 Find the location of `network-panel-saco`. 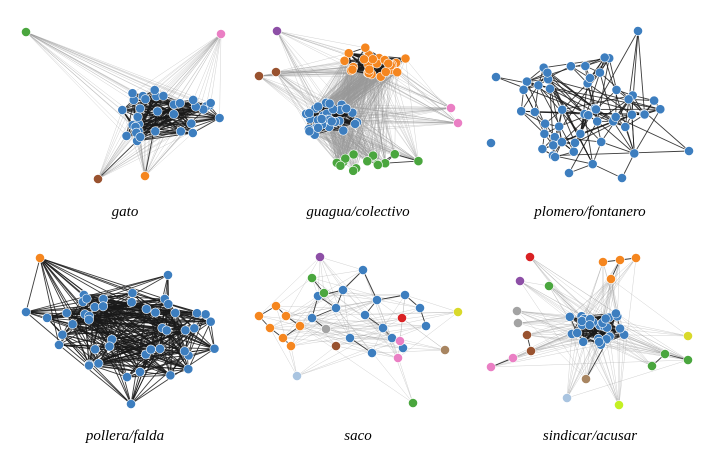

network-panel-saco is located at coordinates (358, 330).